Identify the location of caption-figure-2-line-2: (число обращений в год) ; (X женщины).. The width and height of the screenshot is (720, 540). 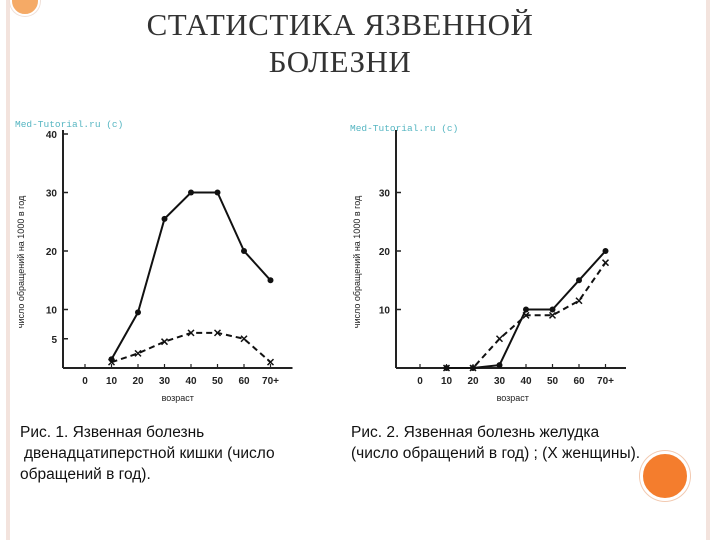
(496, 453).